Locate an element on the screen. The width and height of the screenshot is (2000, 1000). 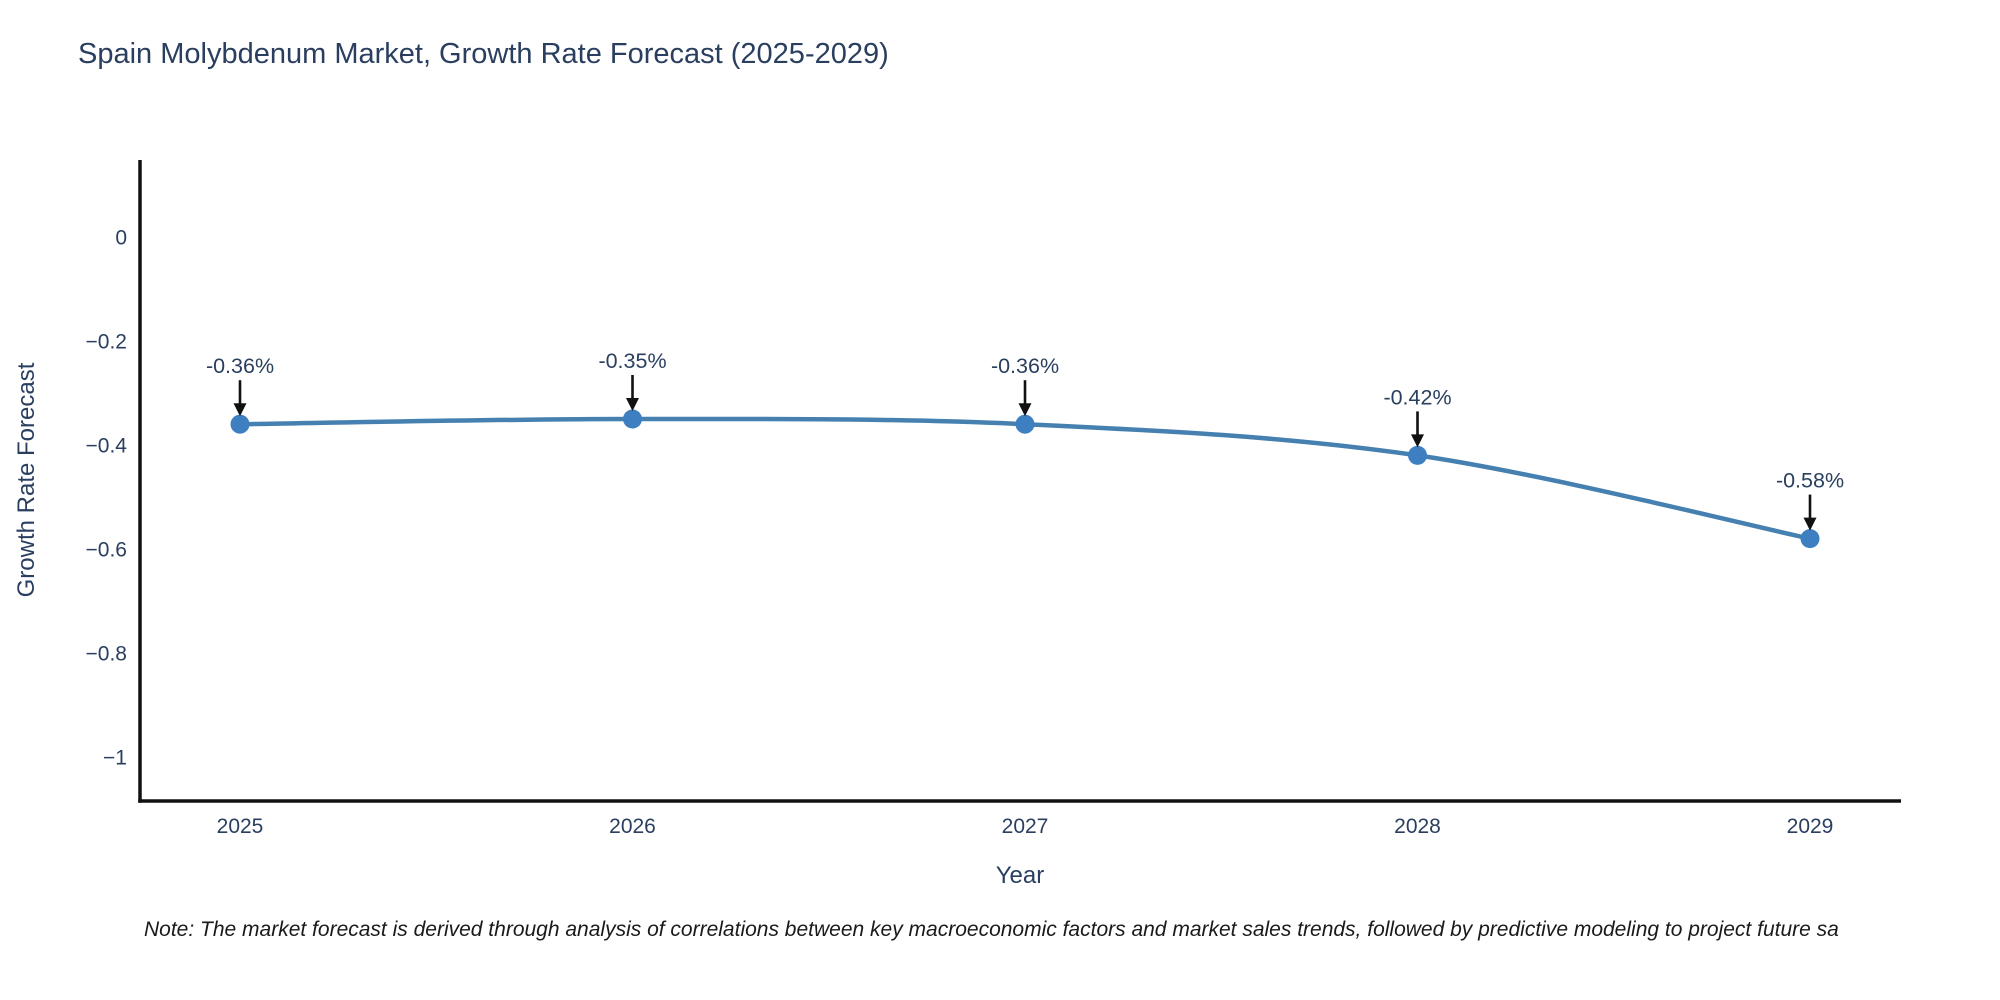
x-axis-title: Year is located at coordinates (1020, 875).